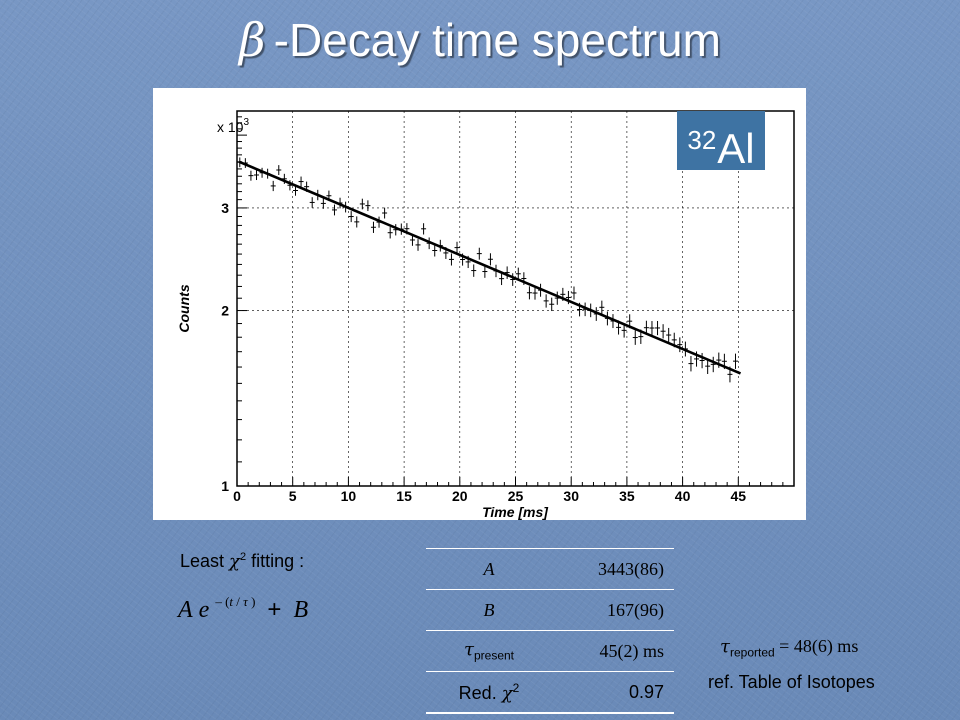 The image size is (960, 720). What do you see at coordinates (646, 691) in the screenshot?
I see `param-value: 0.97` at bounding box center [646, 691].